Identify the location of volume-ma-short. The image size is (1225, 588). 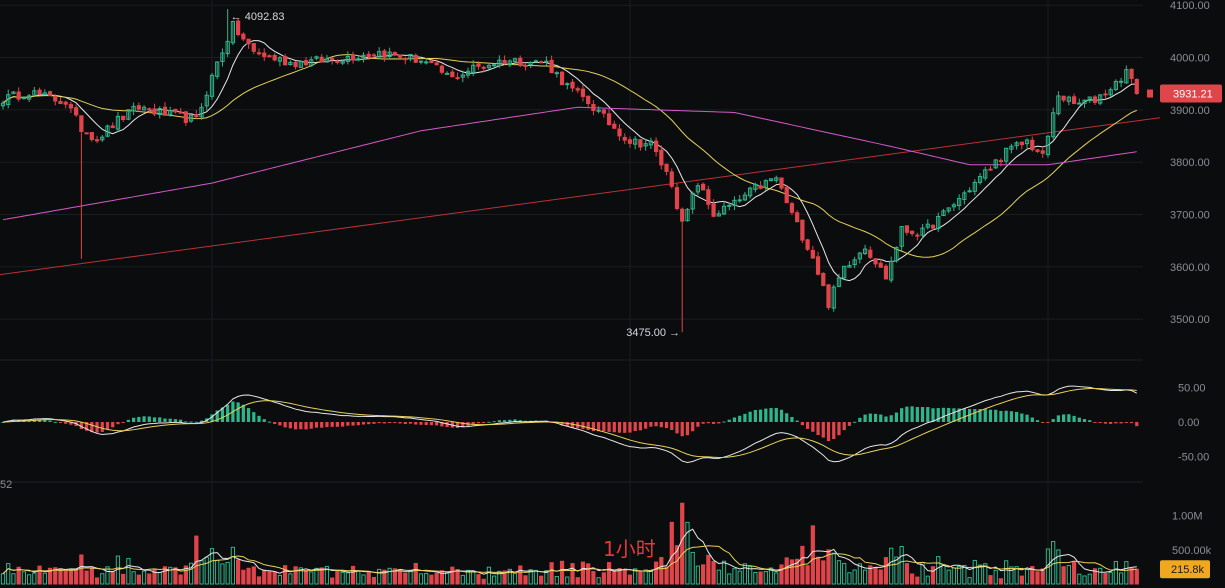
(569, 551).